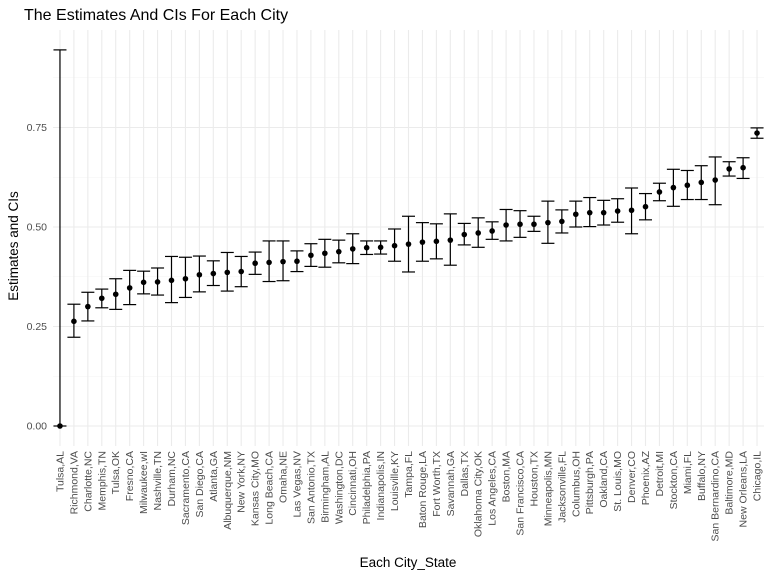  I want to click on x-tick-label: Washington,DC, so click(339, 488).